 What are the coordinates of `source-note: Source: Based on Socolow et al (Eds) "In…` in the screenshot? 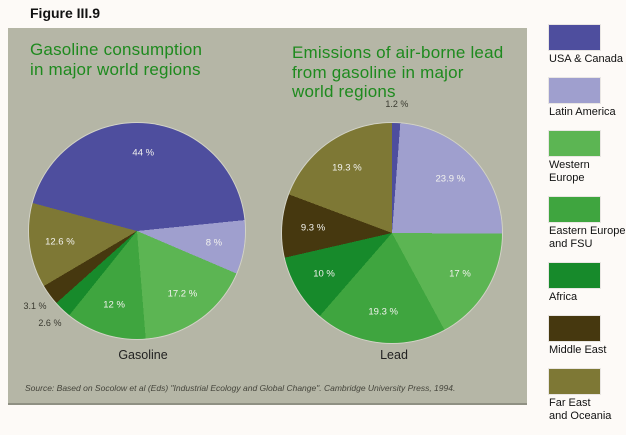 It's located at (240, 388).